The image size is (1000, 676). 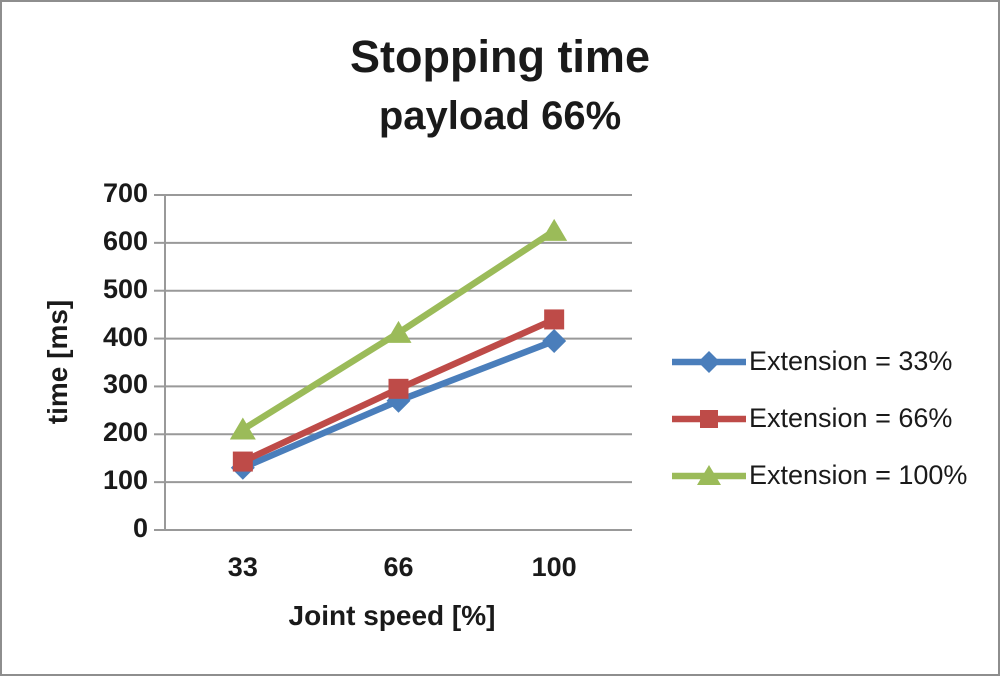 I want to click on legend-item-extension-66: Extension = 66%, so click(x=818, y=418).